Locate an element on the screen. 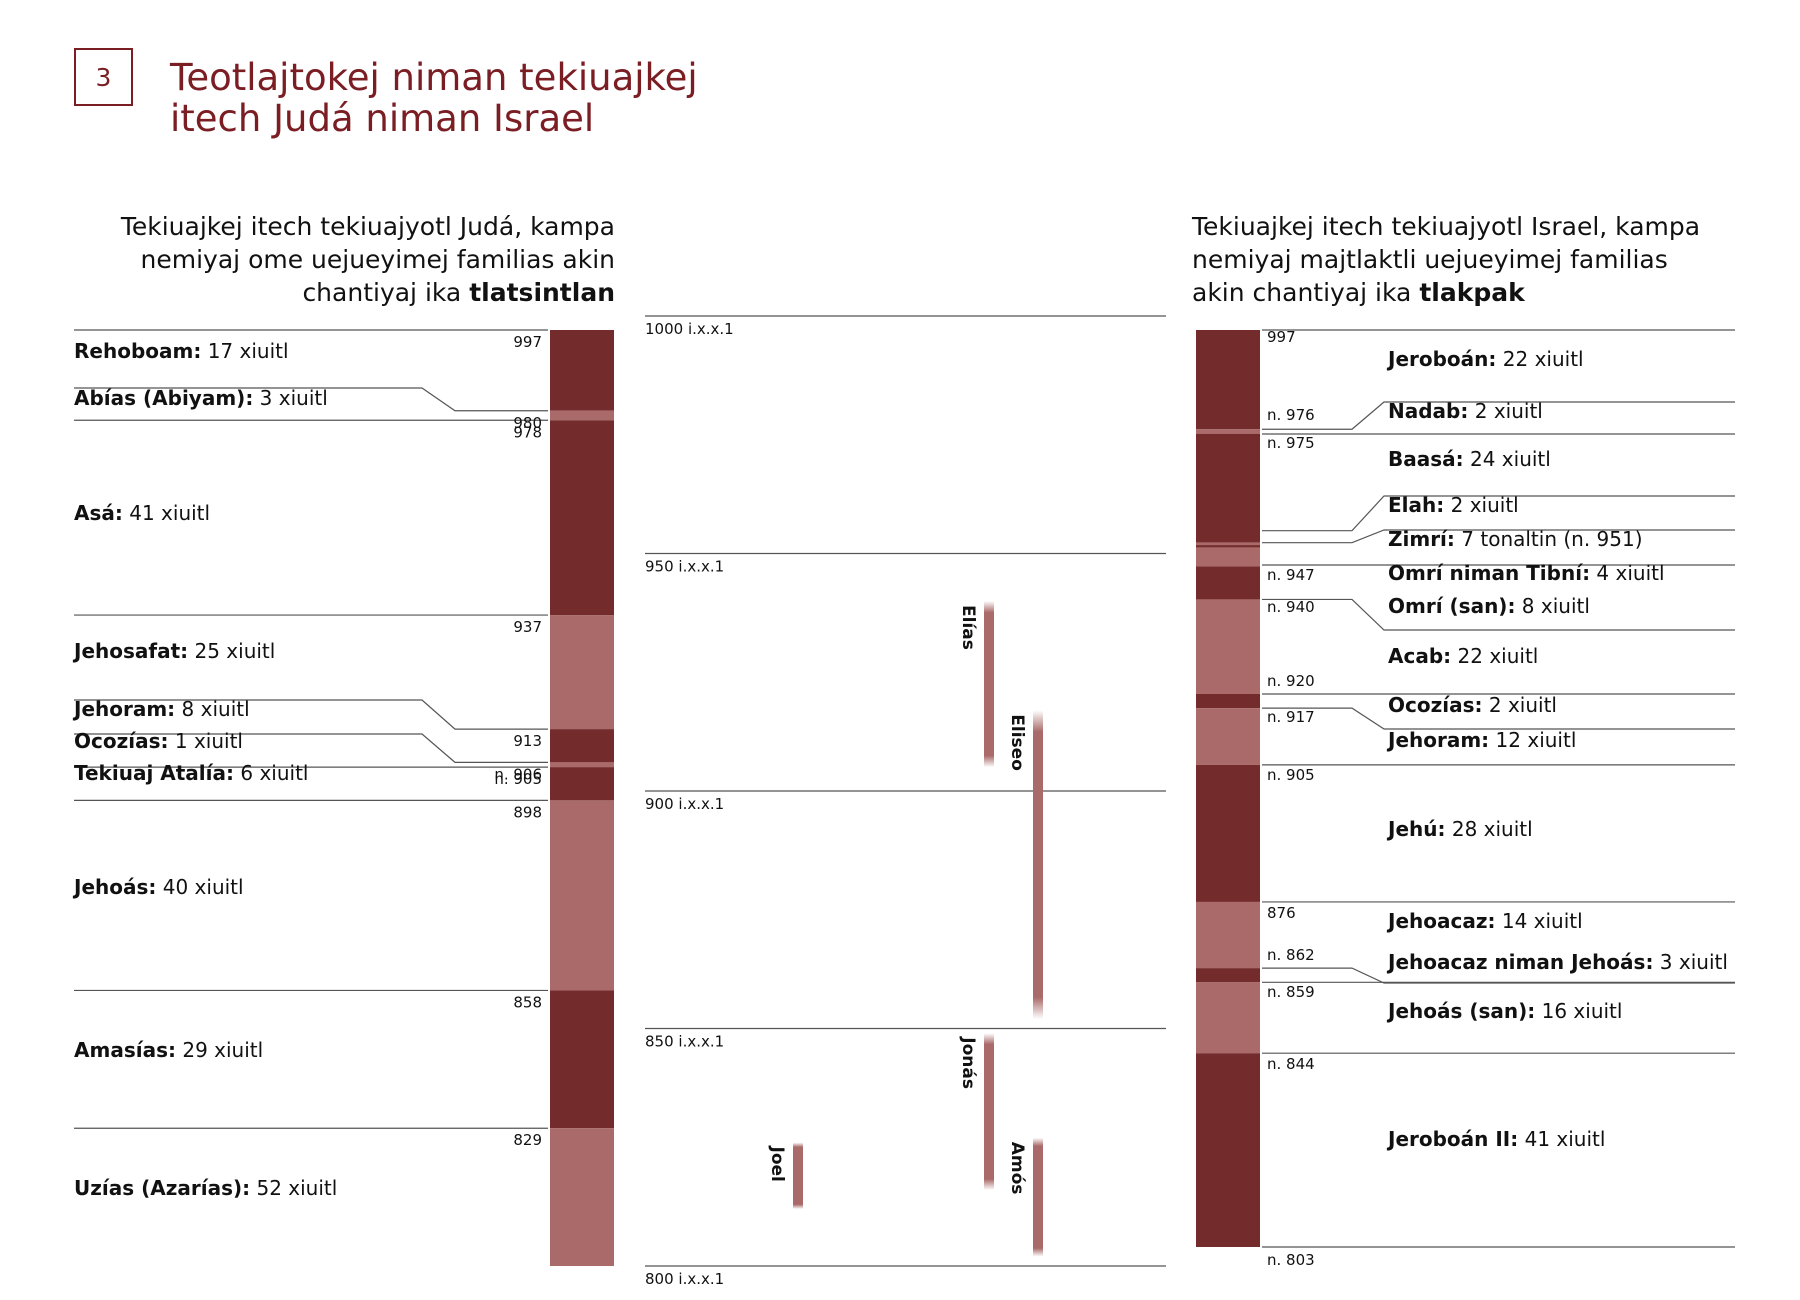  prophet-name-joel: Joel is located at coordinates (777, 1164).